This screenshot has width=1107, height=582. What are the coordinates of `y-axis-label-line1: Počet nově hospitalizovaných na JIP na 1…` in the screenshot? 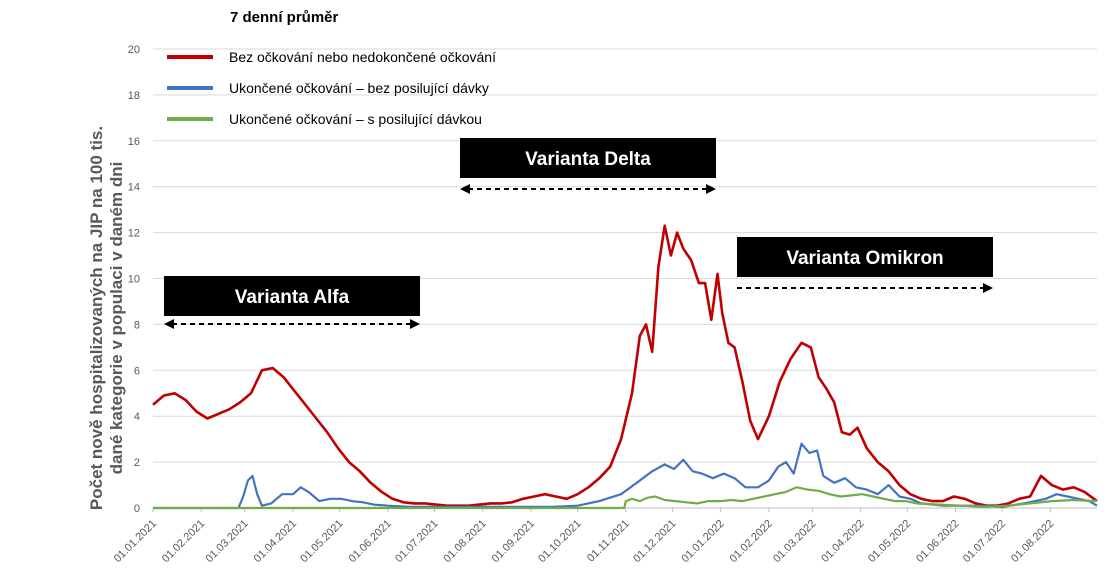 It's located at (96, 318).